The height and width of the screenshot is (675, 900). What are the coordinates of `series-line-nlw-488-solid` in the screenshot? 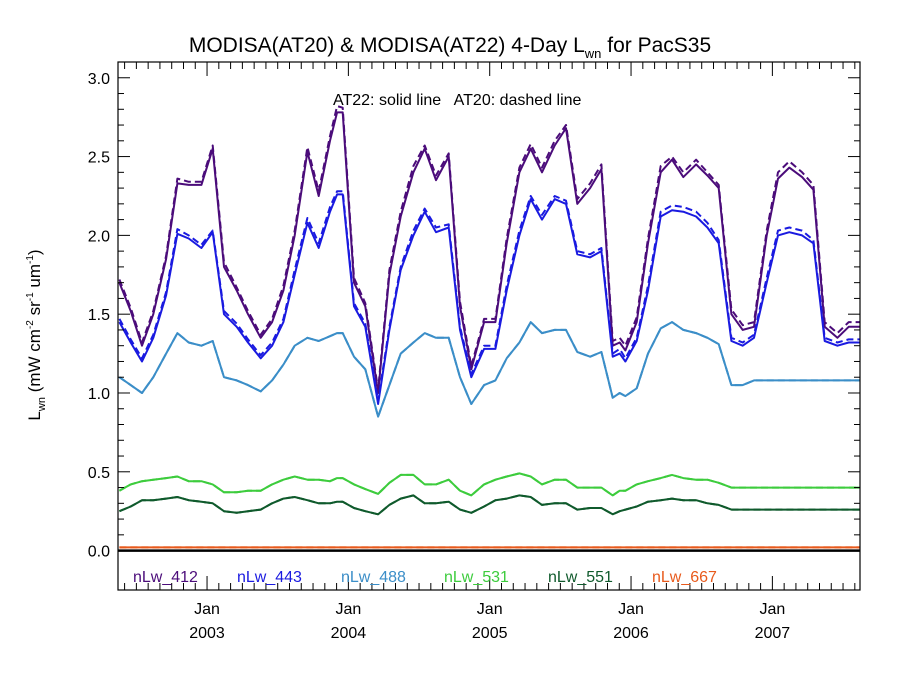 It's located at (489, 369).